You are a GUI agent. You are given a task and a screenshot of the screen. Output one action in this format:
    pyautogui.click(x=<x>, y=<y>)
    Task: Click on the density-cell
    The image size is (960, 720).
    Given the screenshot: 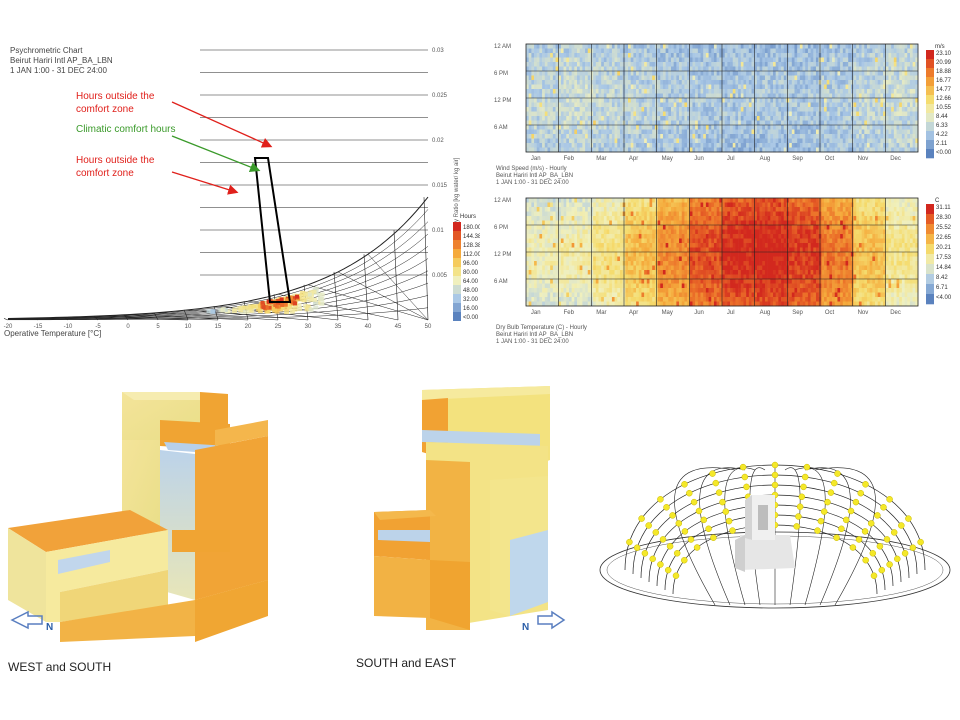 What is the action you would take?
    pyautogui.click(x=246, y=307)
    